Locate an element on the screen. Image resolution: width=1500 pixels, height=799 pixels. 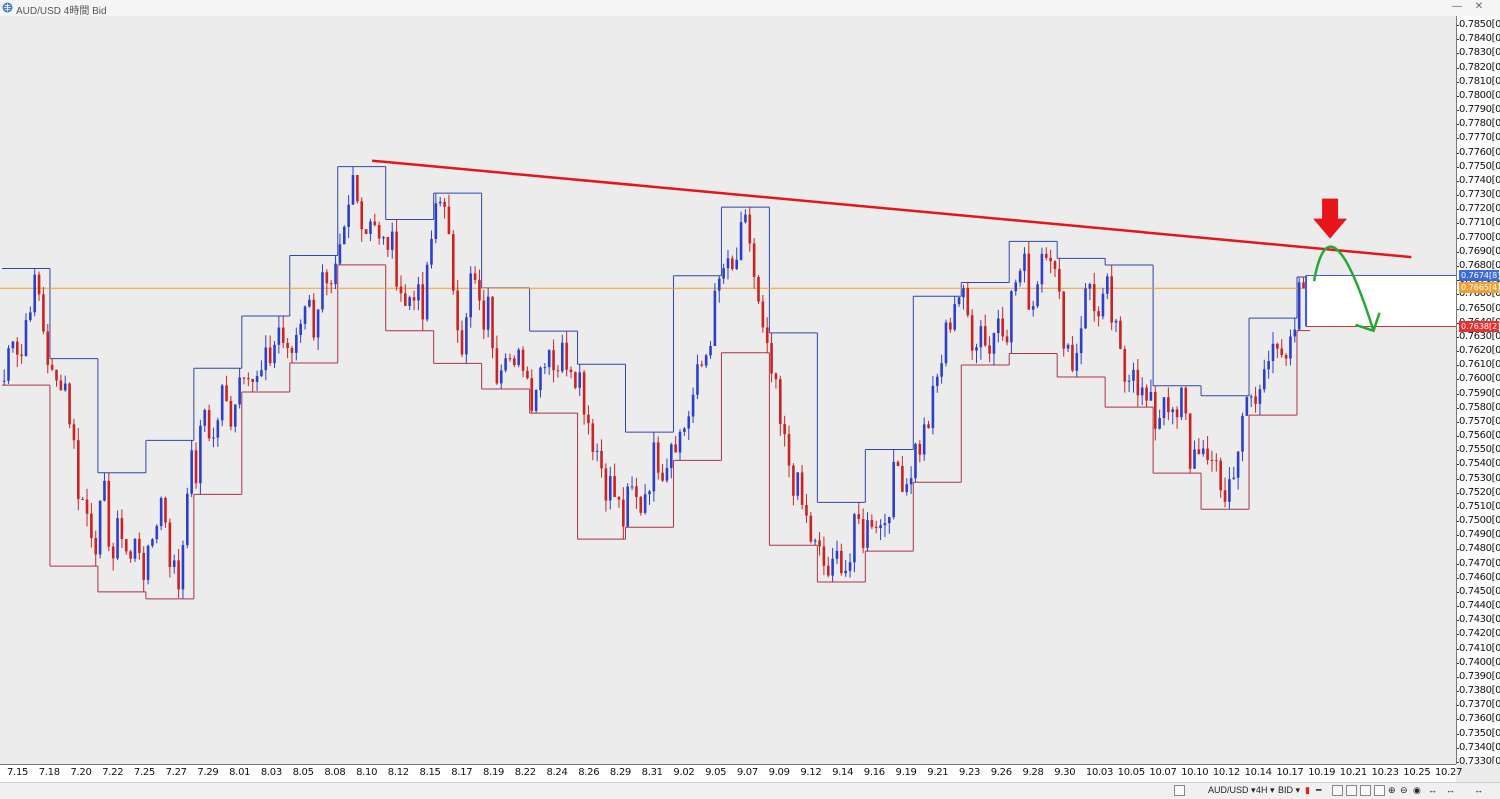
price-tick-label: 0.7840[0 is located at coordinates (1478, 39).